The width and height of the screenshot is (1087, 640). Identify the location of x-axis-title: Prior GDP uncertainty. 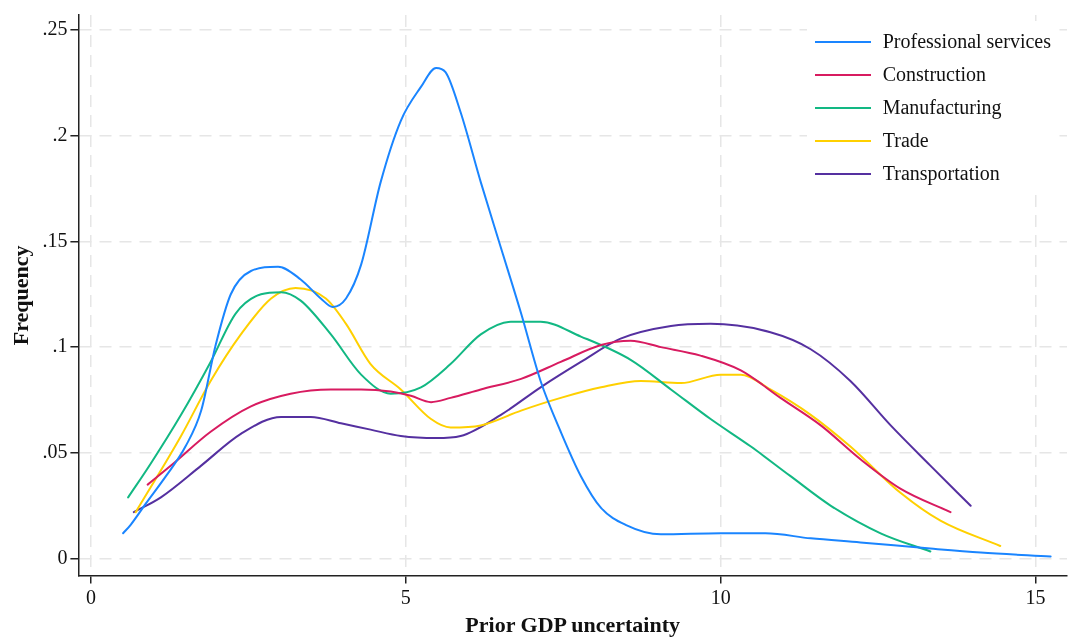
(573, 625).